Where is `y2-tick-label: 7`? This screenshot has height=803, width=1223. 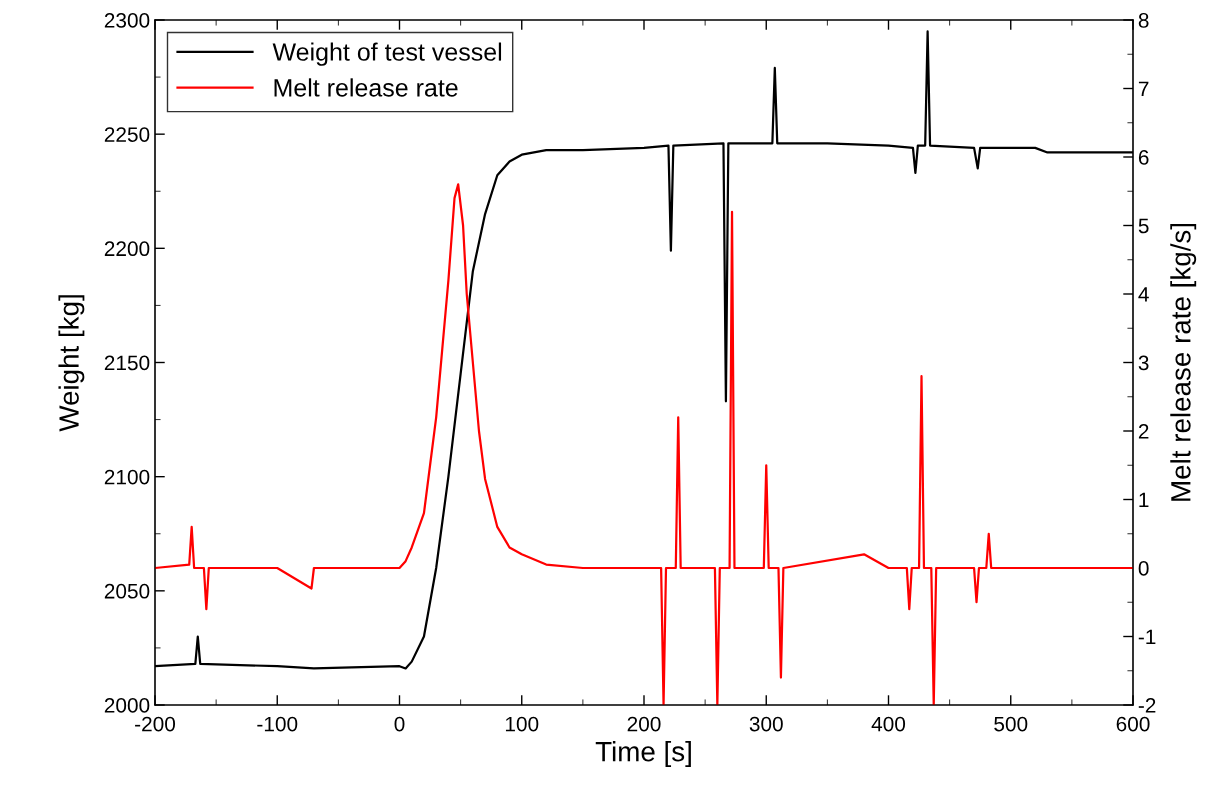 y2-tick-label: 7 is located at coordinates (1143, 89).